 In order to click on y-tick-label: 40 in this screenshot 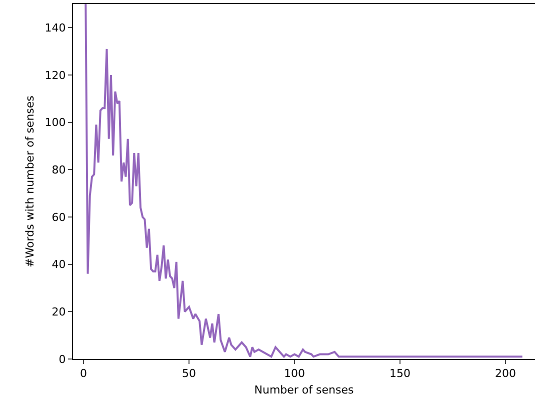, I will do `click(59, 265)`.